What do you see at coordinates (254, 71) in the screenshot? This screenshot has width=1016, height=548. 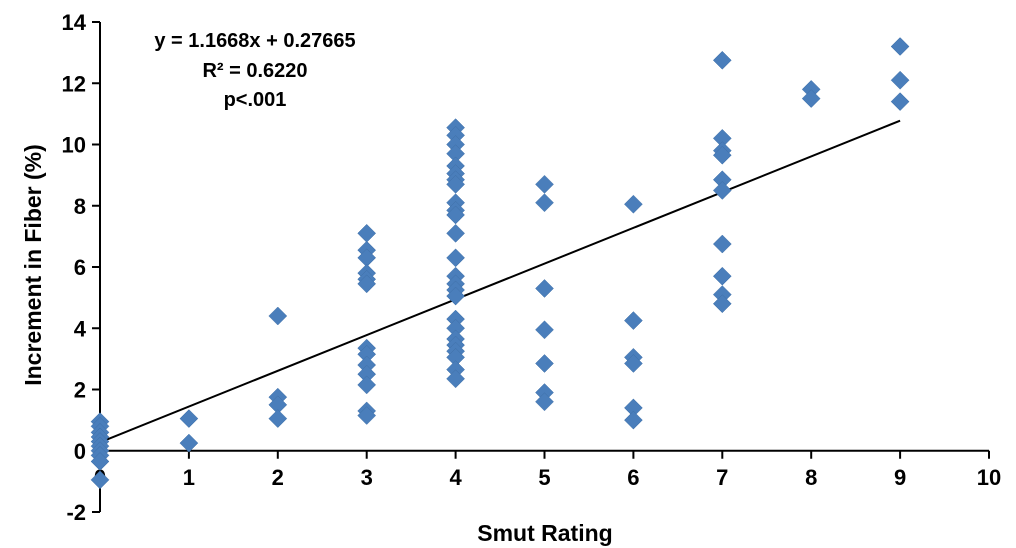 I see `r-squared-label: R² = 0.6220` at bounding box center [254, 71].